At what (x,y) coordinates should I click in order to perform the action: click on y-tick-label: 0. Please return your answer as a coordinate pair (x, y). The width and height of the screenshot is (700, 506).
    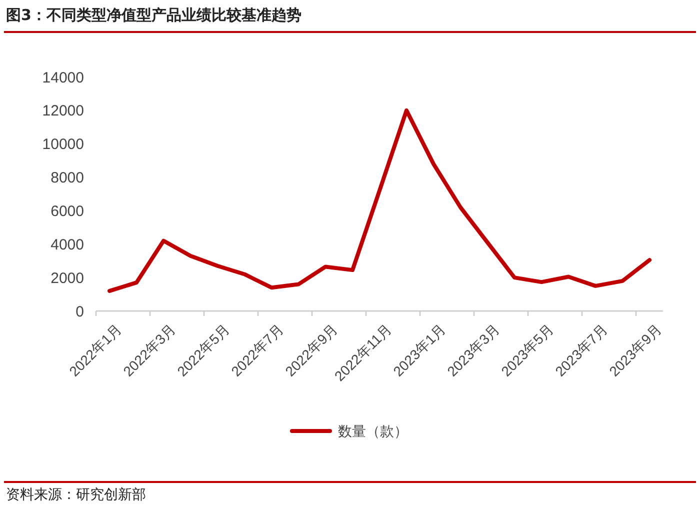
    Looking at the image, I should click on (80, 311).